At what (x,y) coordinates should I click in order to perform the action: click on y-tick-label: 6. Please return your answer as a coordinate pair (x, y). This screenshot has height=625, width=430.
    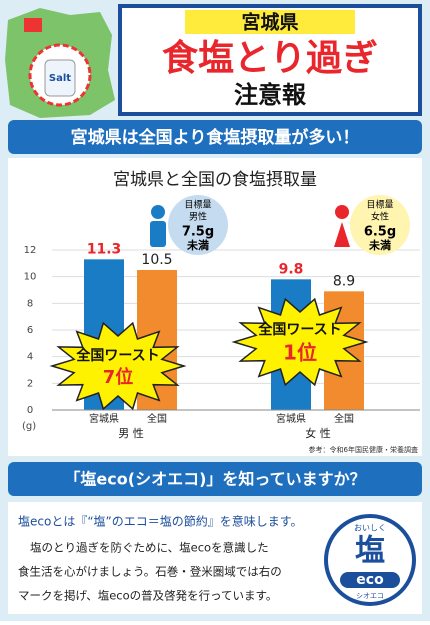
    Looking at the image, I should click on (30, 330).